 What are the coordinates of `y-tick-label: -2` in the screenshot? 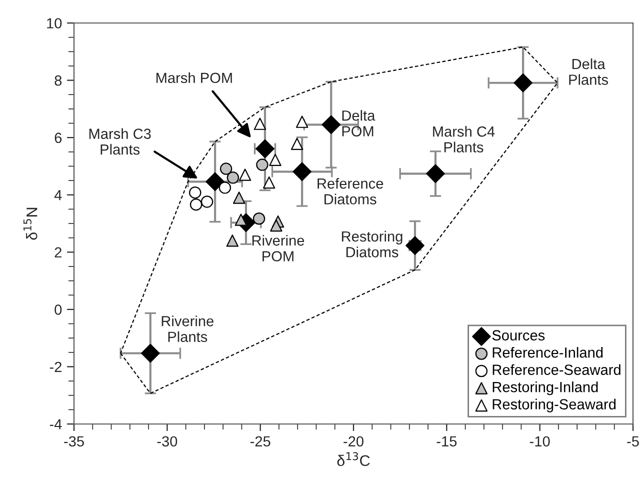 It's located at (56, 367).